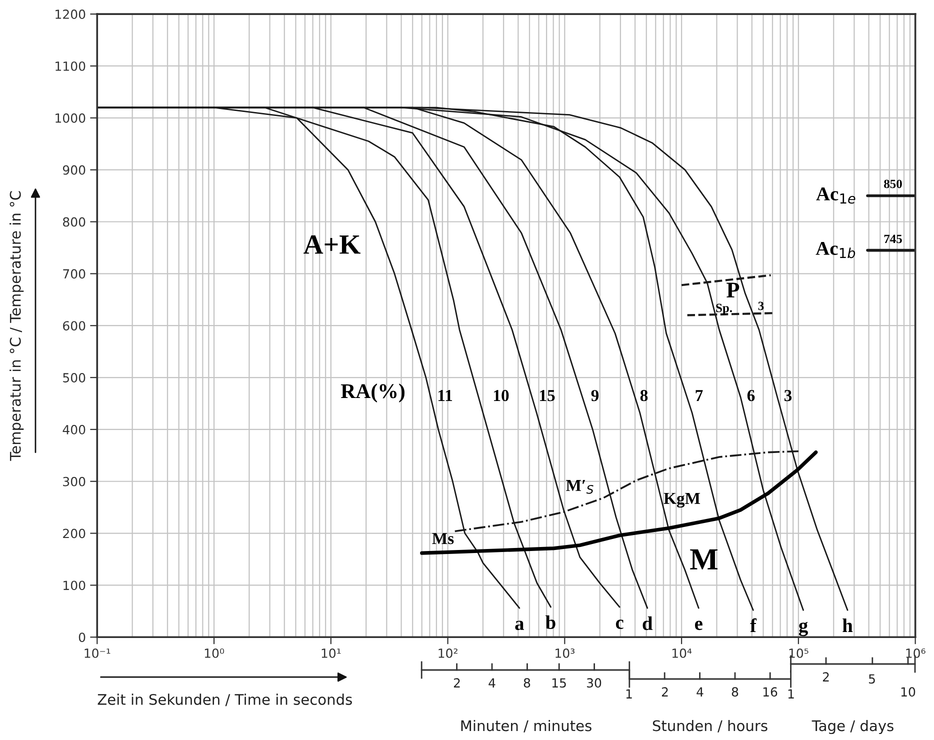 The image size is (934, 740). Describe the element at coordinates (644, 396) in the screenshot. I see `annotation: 8` at that location.